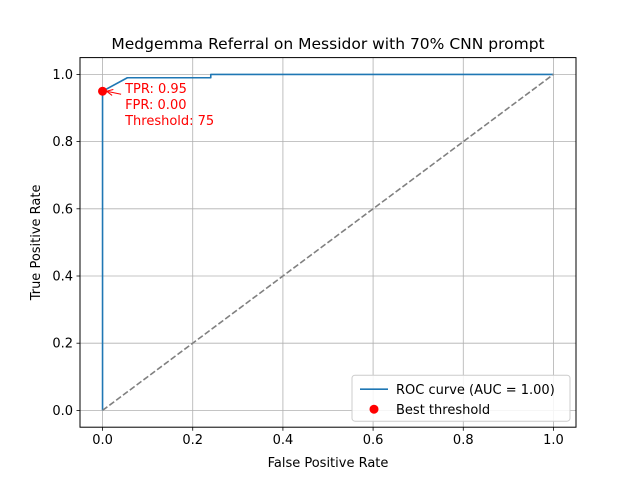 This screenshot has height=480, width=640. Describe the element at coordinates (62, 277) in the screenshot. I see `y-tick-label: 0.4` at that location.